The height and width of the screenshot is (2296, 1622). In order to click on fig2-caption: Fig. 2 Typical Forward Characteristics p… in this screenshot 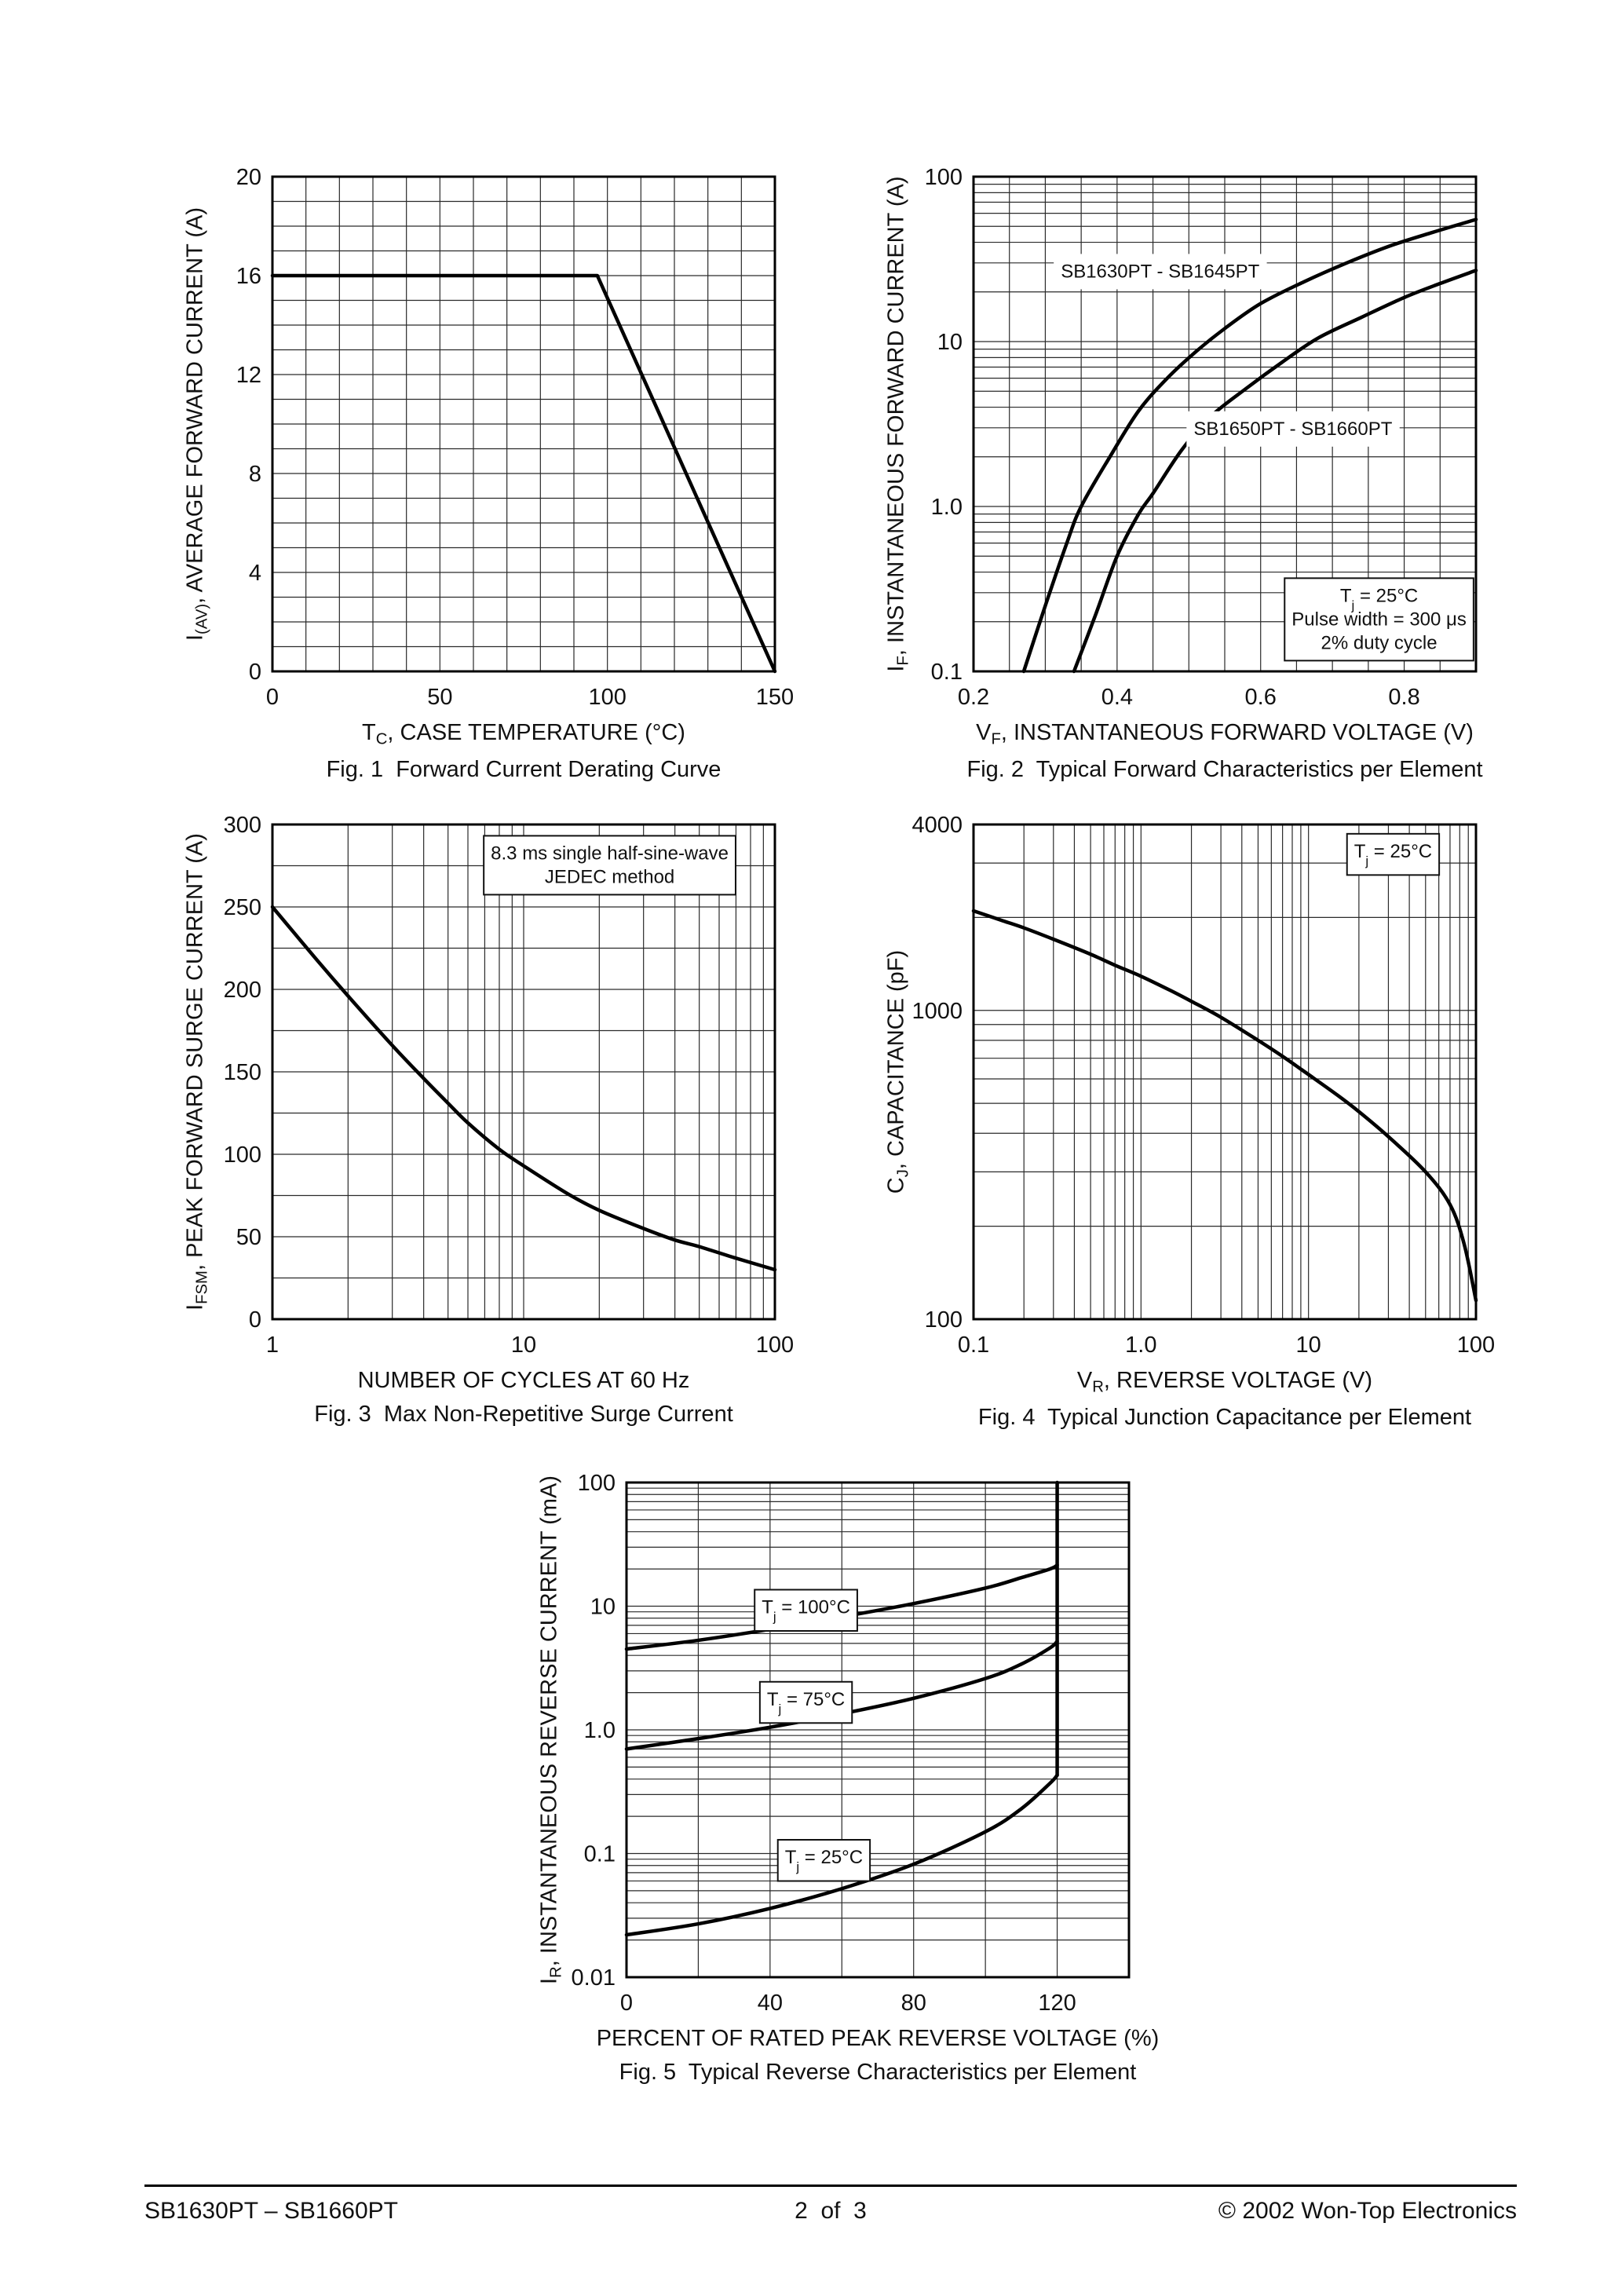, I will do `click(1224, 769)`.